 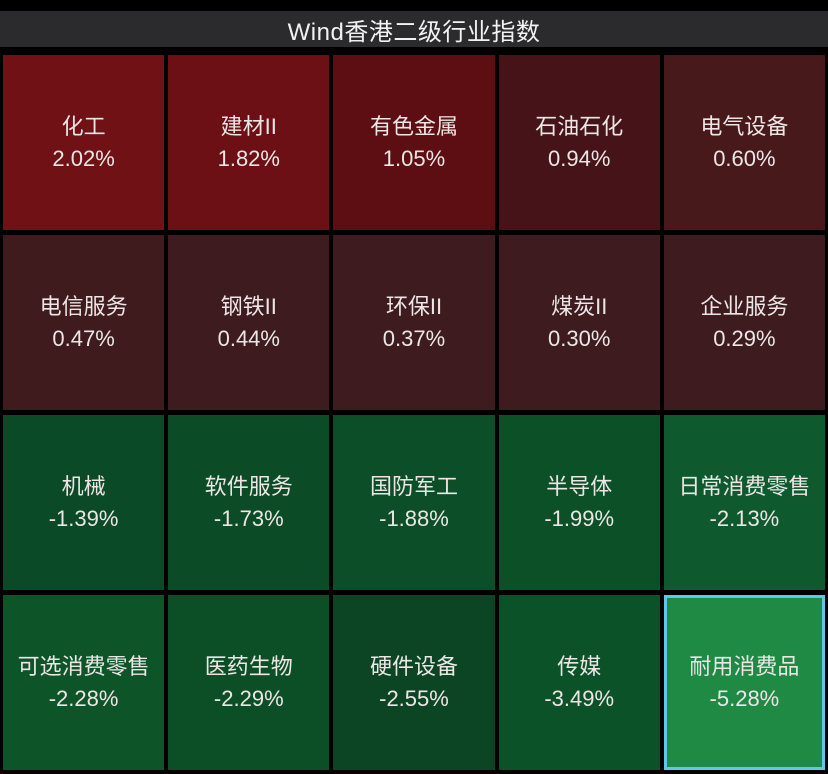 I want to click on sector-change: 0.44%, so click(x=248, y=338).